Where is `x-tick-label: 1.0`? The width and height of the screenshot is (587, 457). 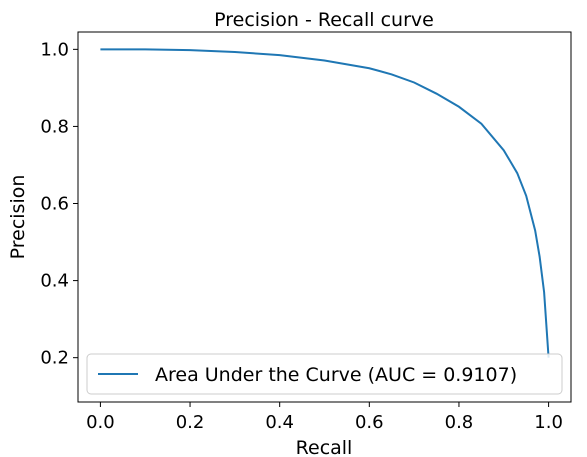
x-tick-label: 1.0 is located at coordinates (548, 422).